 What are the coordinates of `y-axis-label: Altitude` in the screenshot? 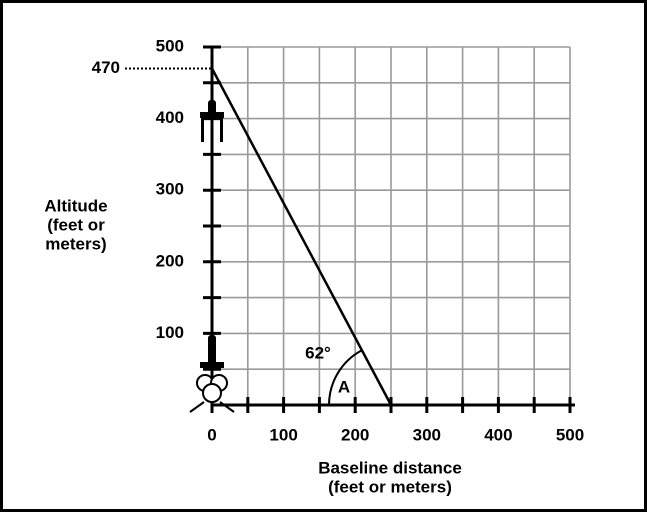 It's located at (75, 205).